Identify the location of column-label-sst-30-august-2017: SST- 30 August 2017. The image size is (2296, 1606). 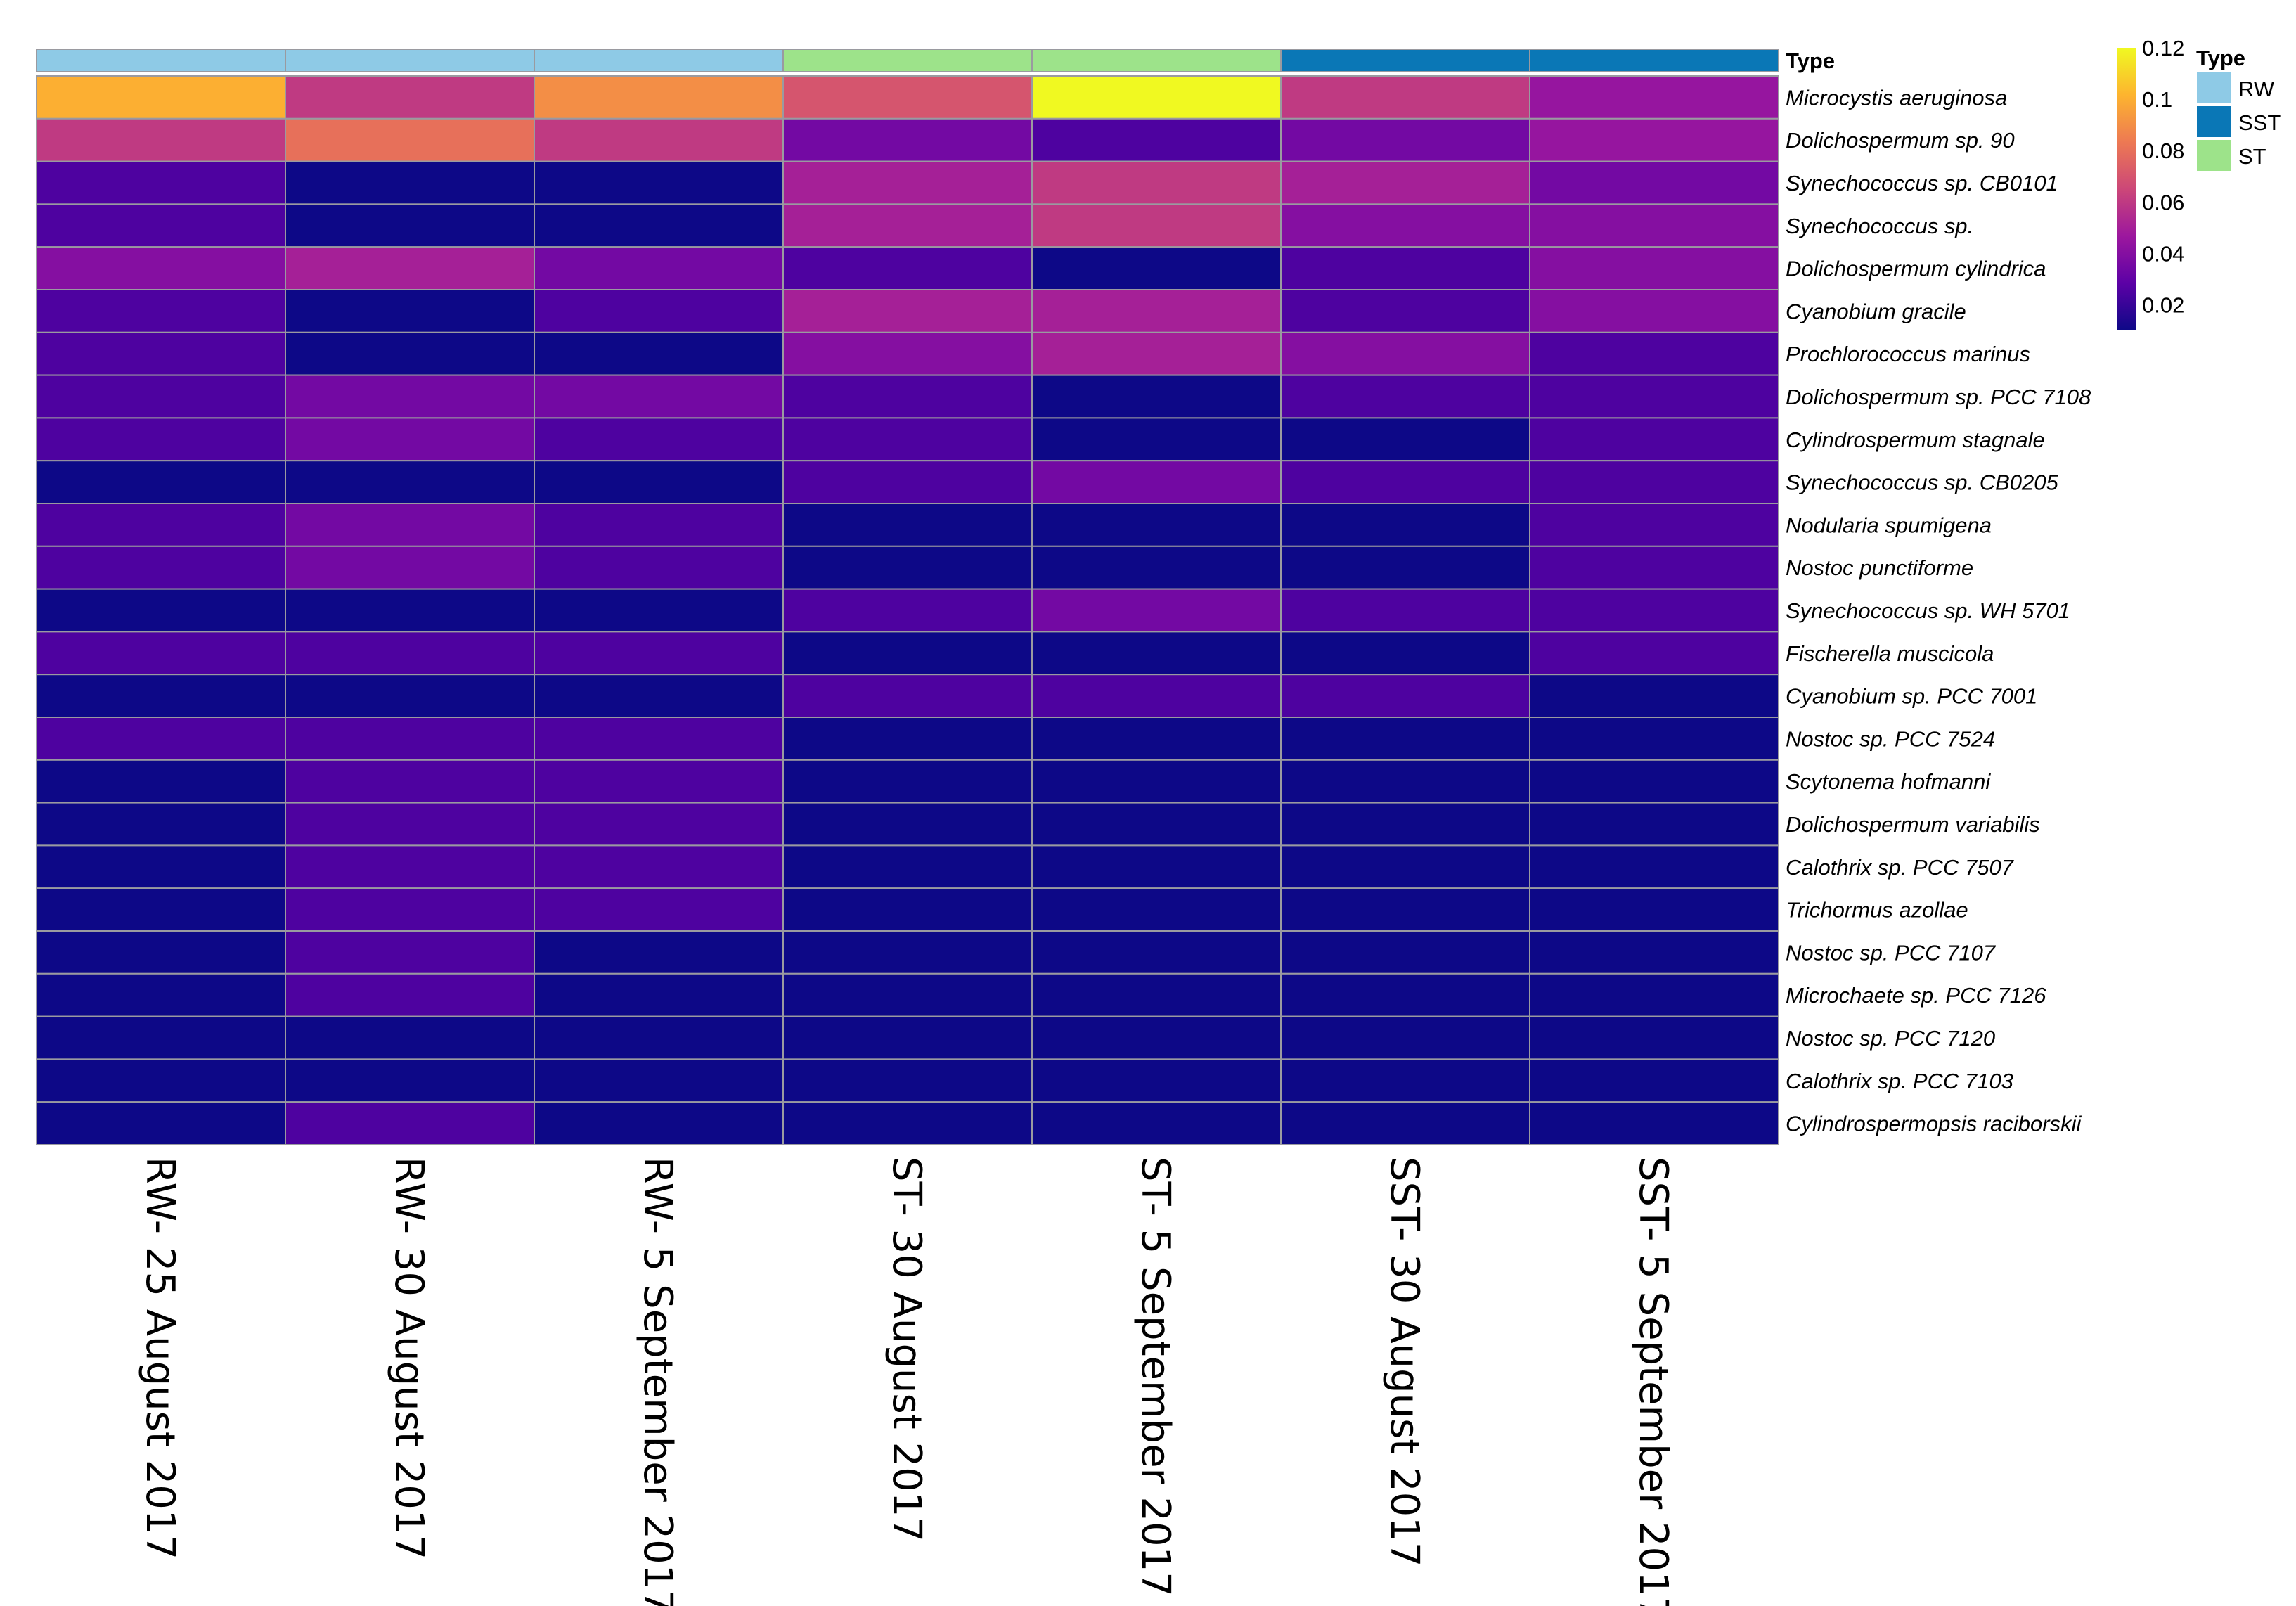
(1404, 1362).